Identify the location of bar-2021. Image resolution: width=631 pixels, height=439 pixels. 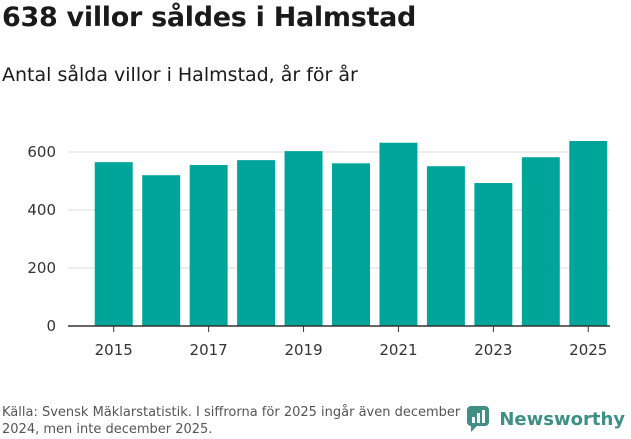
(398, 234).